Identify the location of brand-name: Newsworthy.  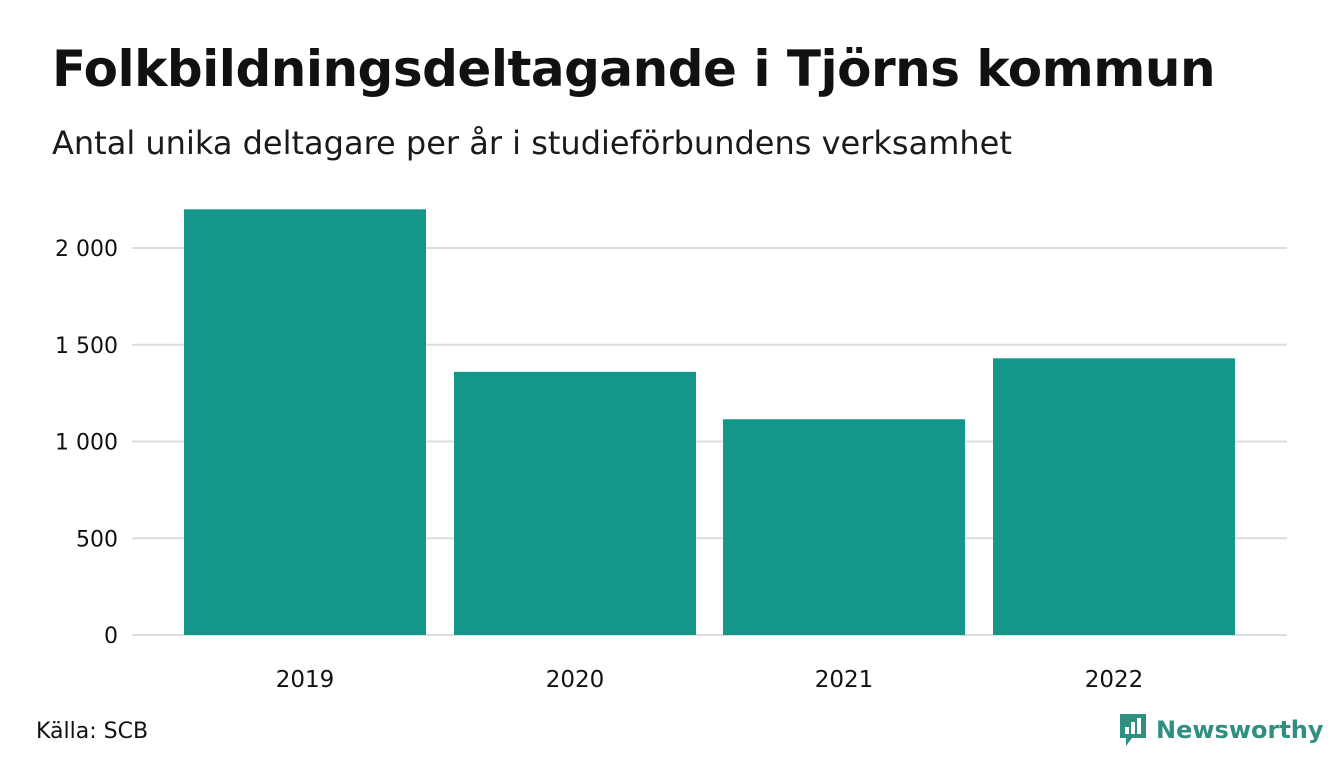
(1240, 730).